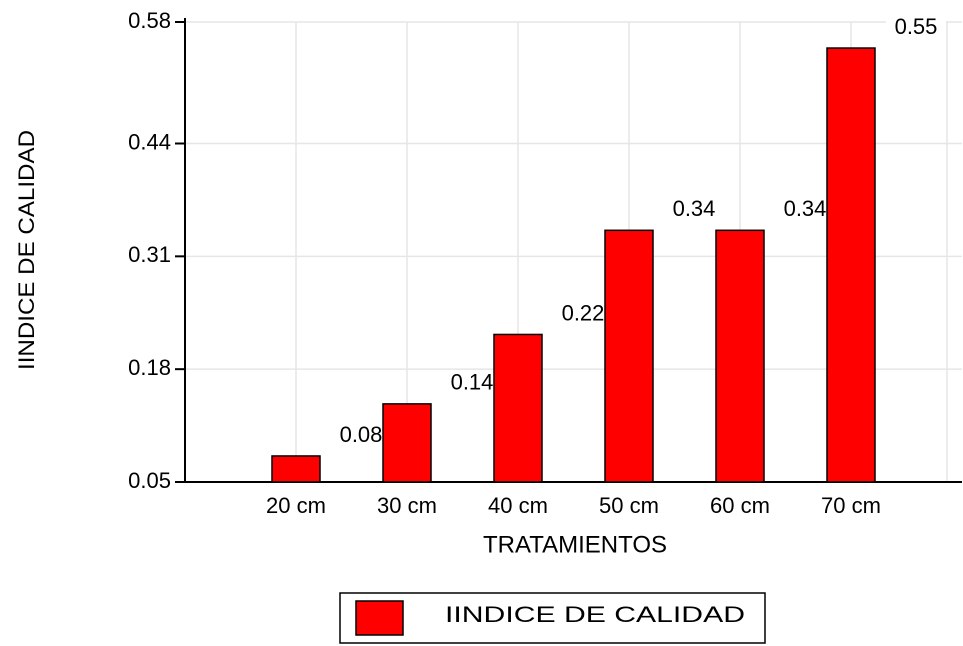  I want to click on legend-box, so click(552, 618).